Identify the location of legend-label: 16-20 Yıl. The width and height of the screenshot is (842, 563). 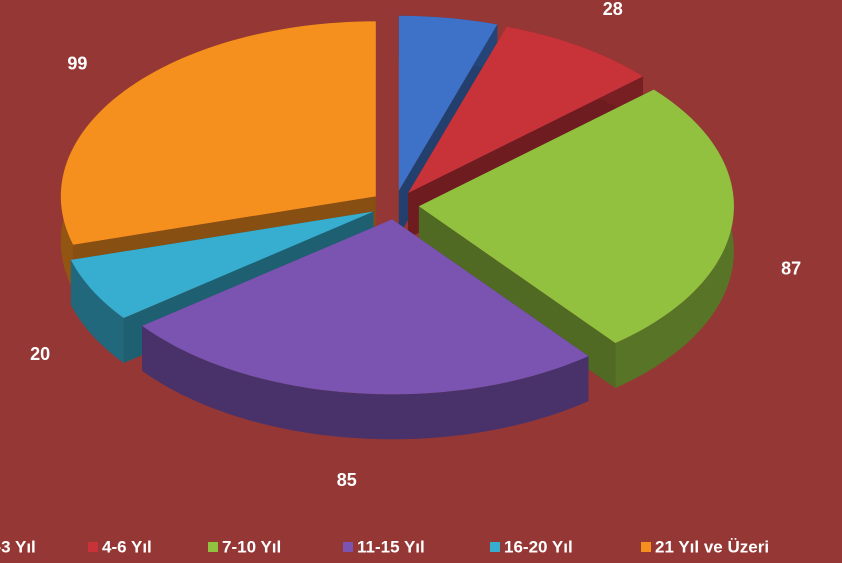
(538, 546).